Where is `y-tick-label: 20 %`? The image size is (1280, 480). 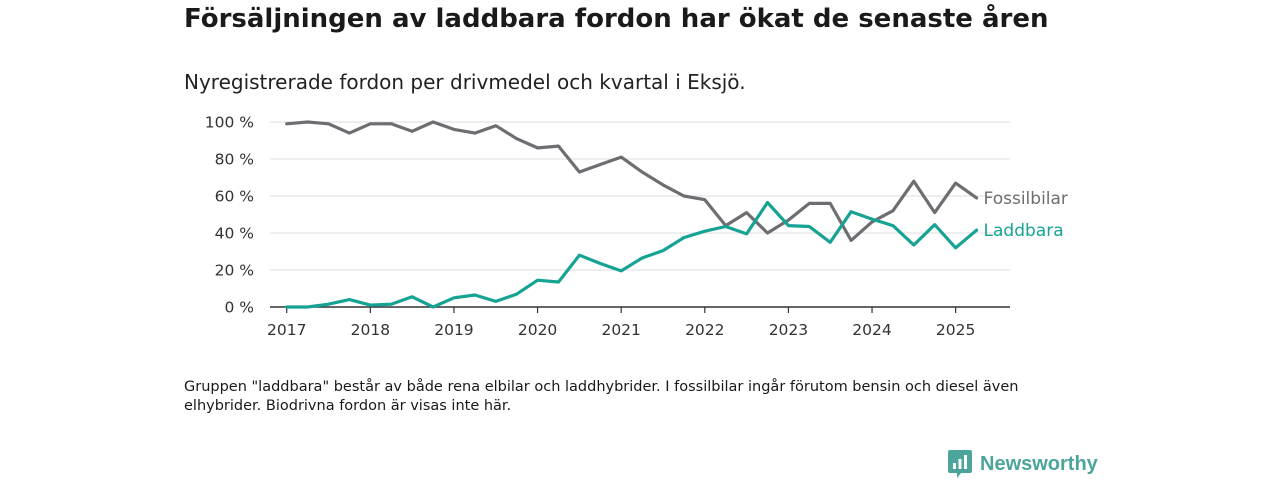
y-tick-label: 20 % is located at coordinates (234, 271).